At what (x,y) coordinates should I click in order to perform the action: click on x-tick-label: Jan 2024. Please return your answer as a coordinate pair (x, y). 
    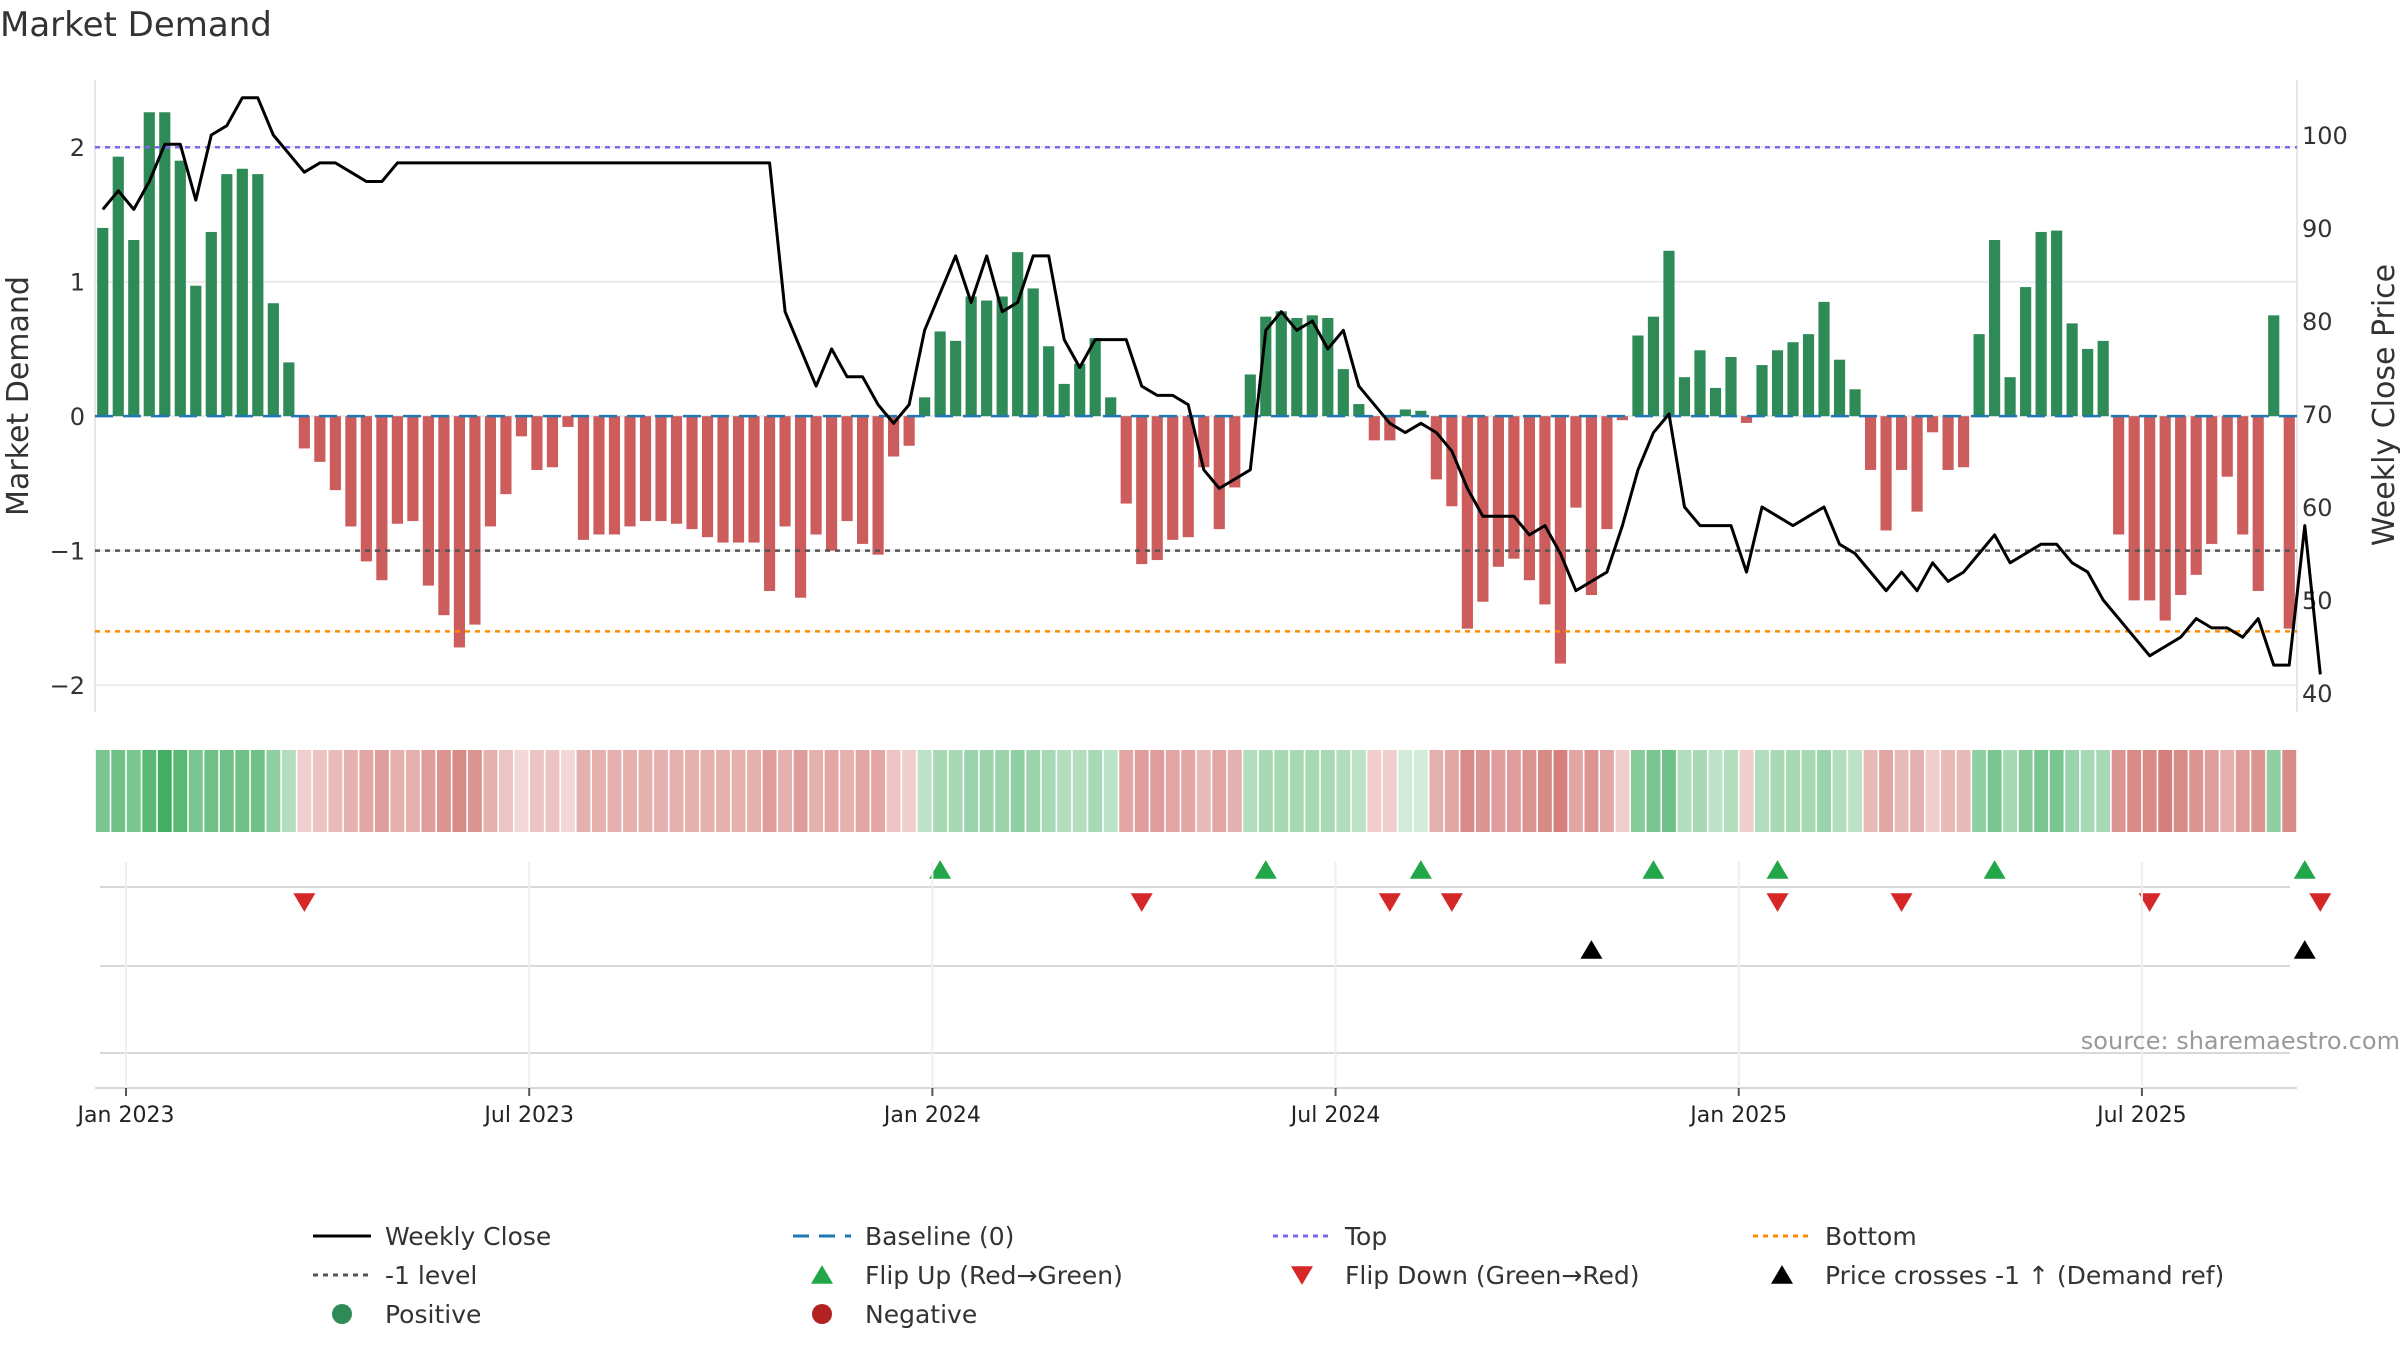
    Looking at the image, I should click on (931, 1115).